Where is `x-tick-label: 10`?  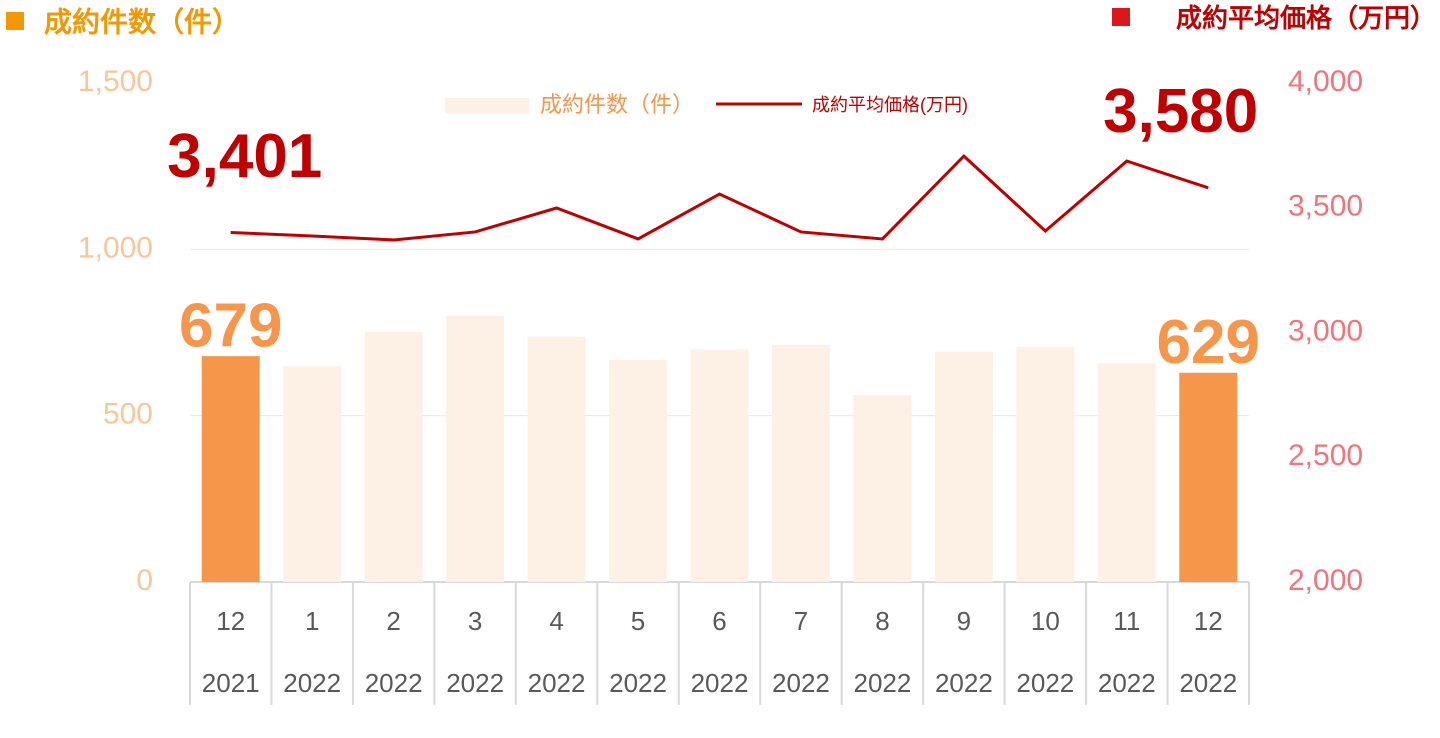 x-tick-label: 10 is located at coordinates (1045, 621).